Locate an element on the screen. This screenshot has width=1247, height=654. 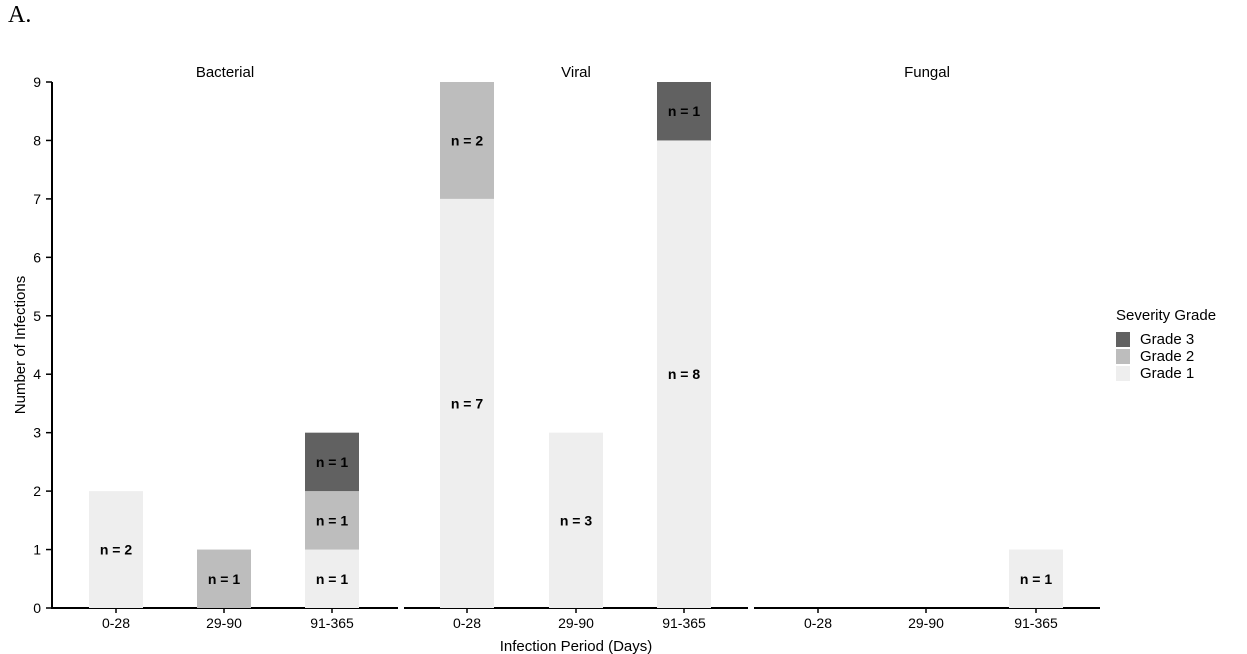
x-axis-title: Infection Period (Days) is located at coordinates (576, 646).